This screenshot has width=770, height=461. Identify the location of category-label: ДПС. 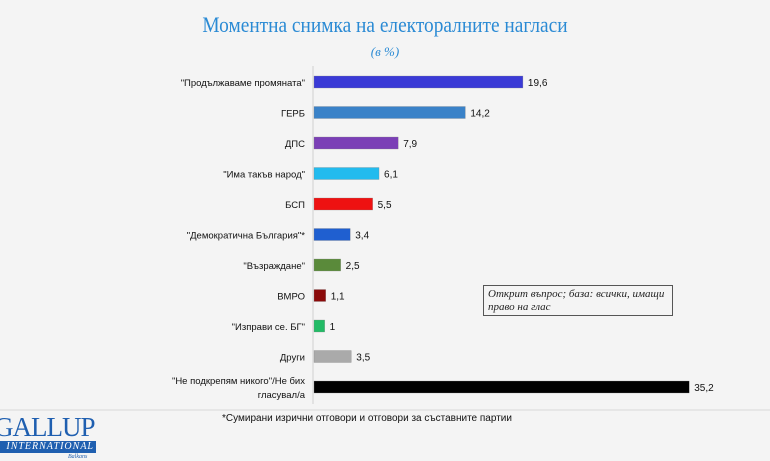
(295, 144).